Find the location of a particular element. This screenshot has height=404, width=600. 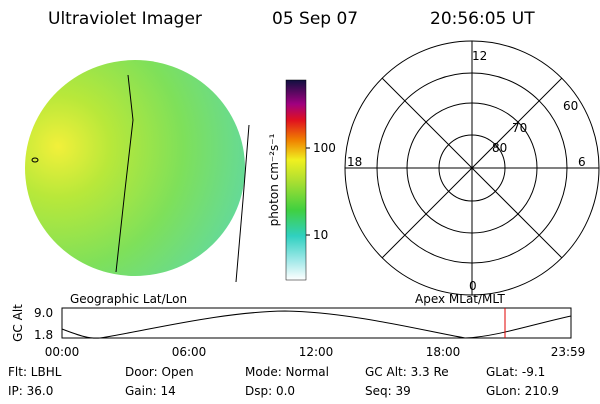

time-tick-label: 18:00 is located at coordinates (443, 352).